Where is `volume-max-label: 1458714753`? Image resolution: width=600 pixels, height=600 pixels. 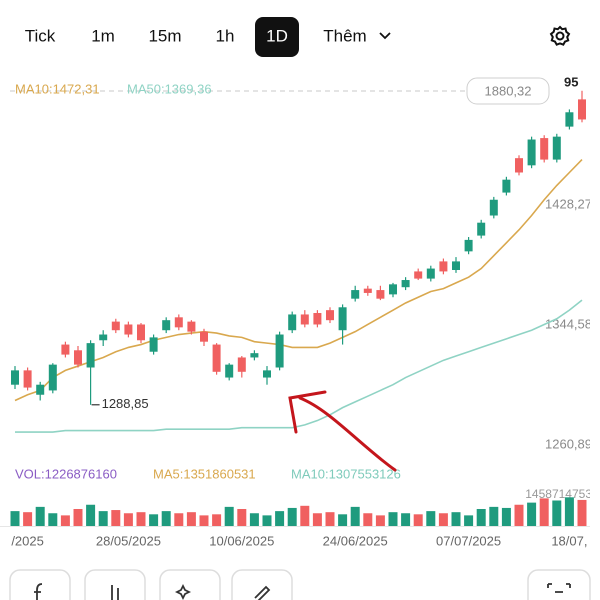
volume-max-label: 1458714753 is located at coordinates (558, 494).